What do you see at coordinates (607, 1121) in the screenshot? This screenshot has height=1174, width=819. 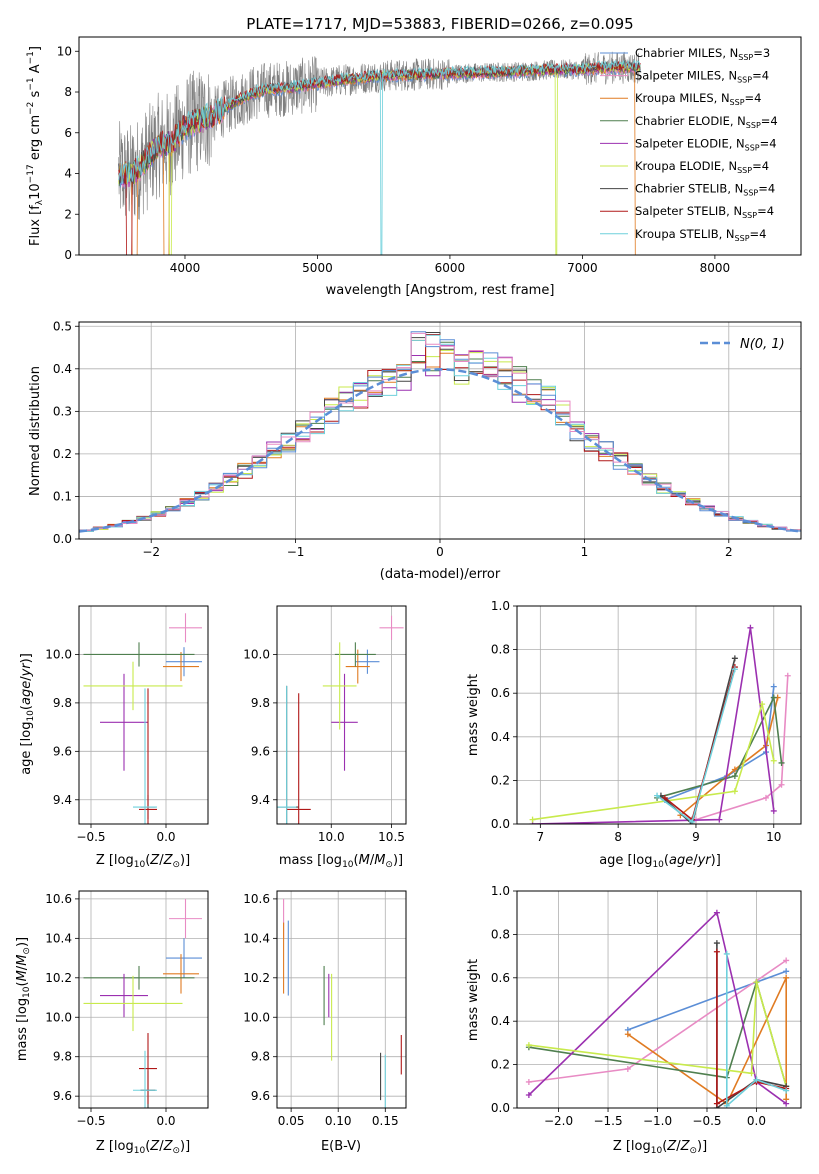 I see `x-tick-label: −1.5` at bounding box center [607, 1121].